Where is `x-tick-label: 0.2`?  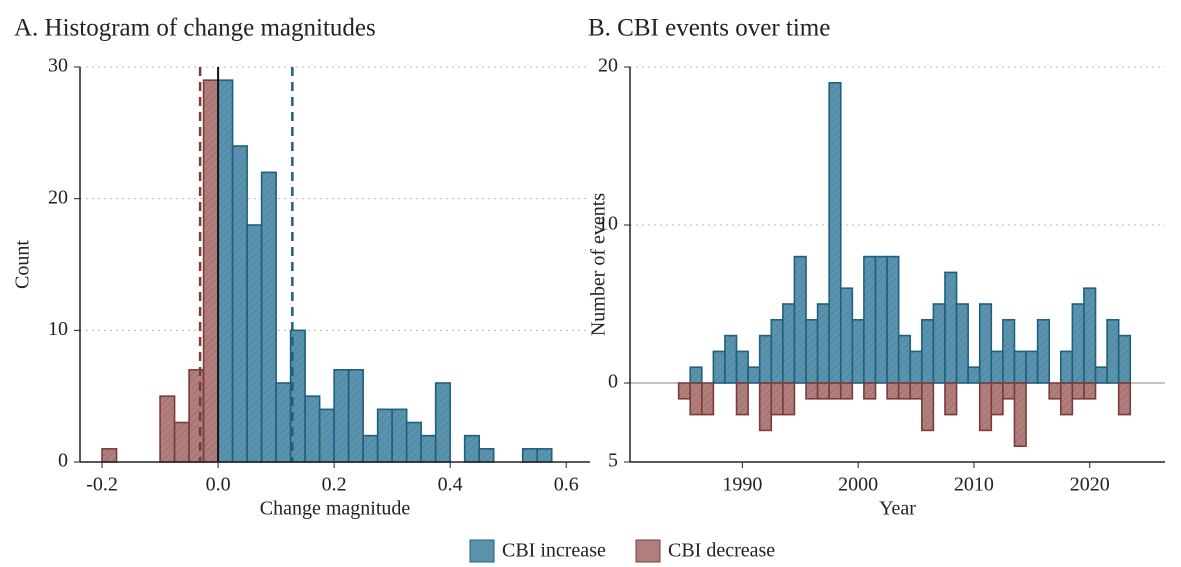
x-tick-label: 0.2 is located at coordinates (334, 485).